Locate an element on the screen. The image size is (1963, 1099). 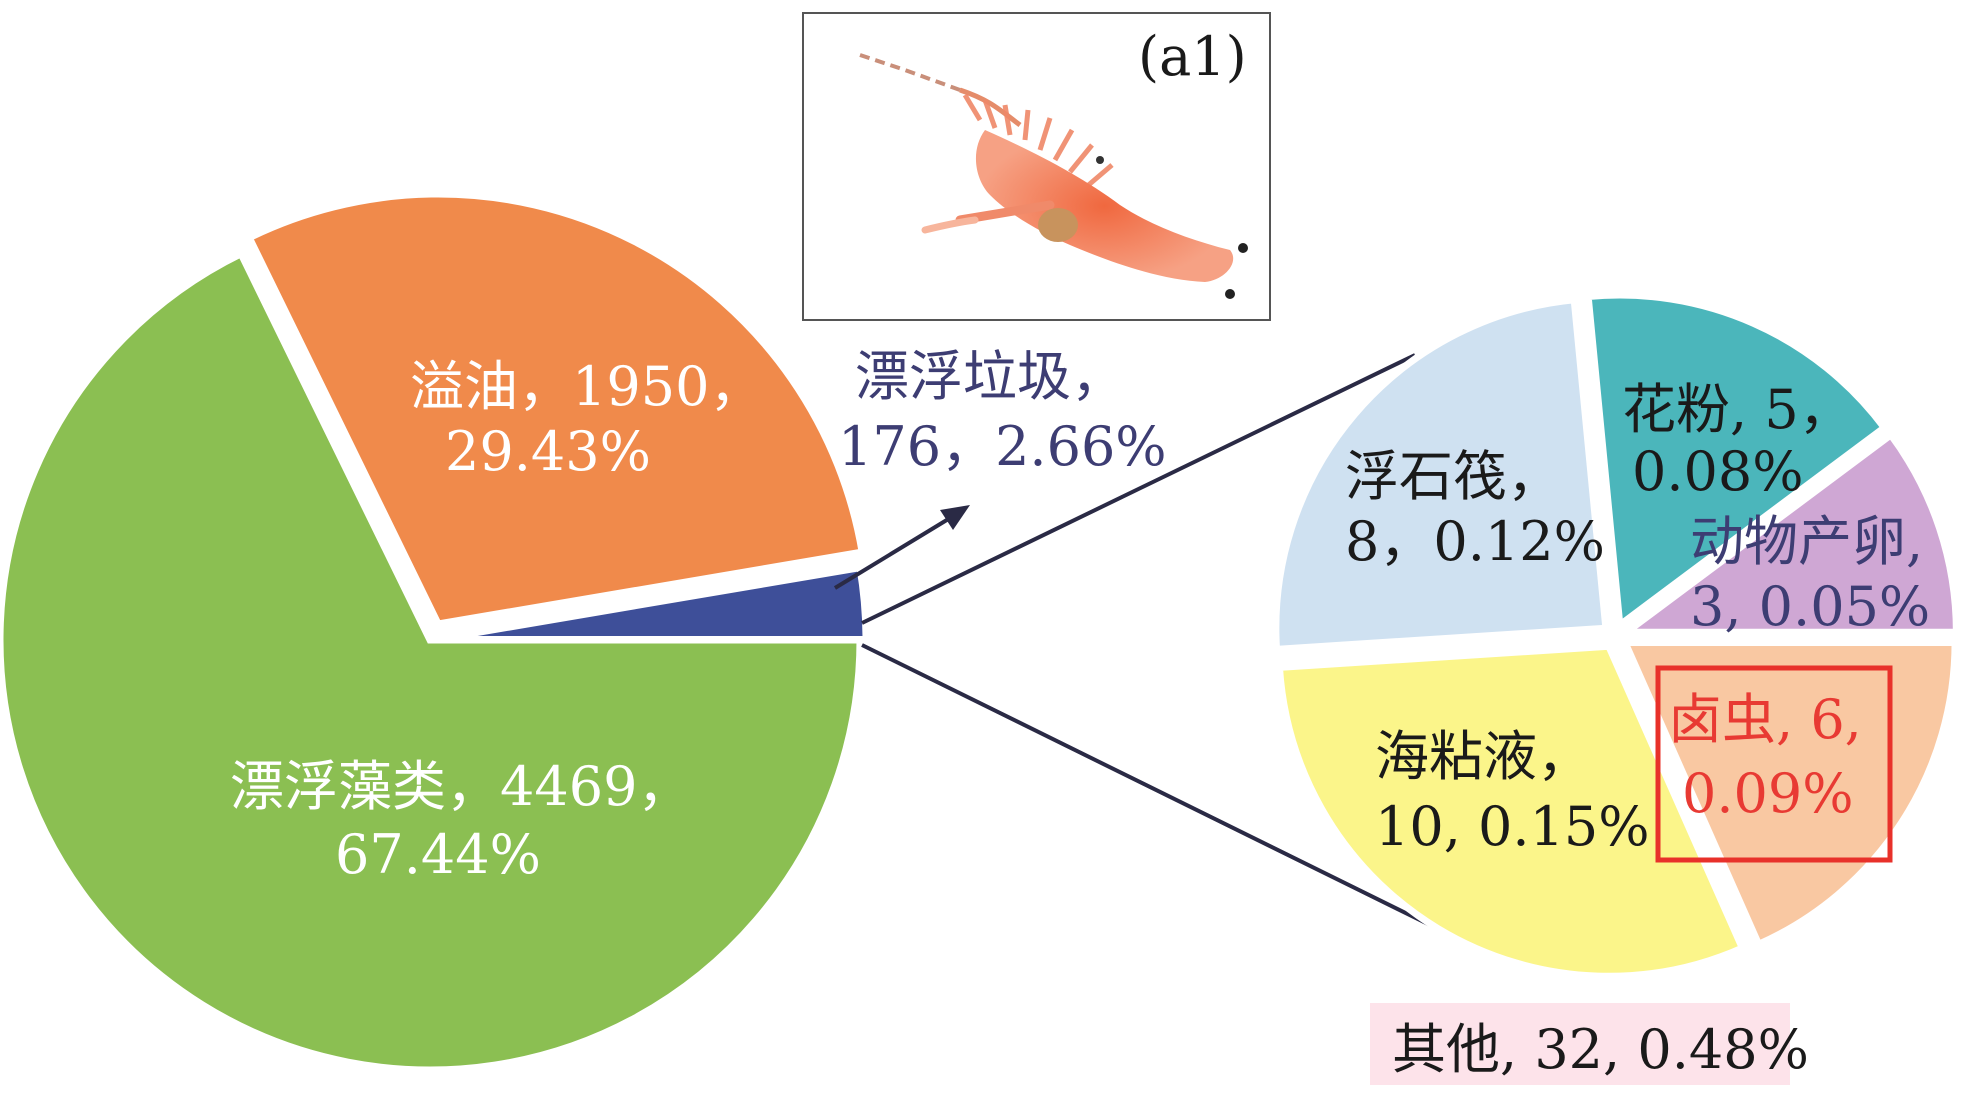
label-garbage-line2: 176，2.66% is located at coordinates (1002, 446).